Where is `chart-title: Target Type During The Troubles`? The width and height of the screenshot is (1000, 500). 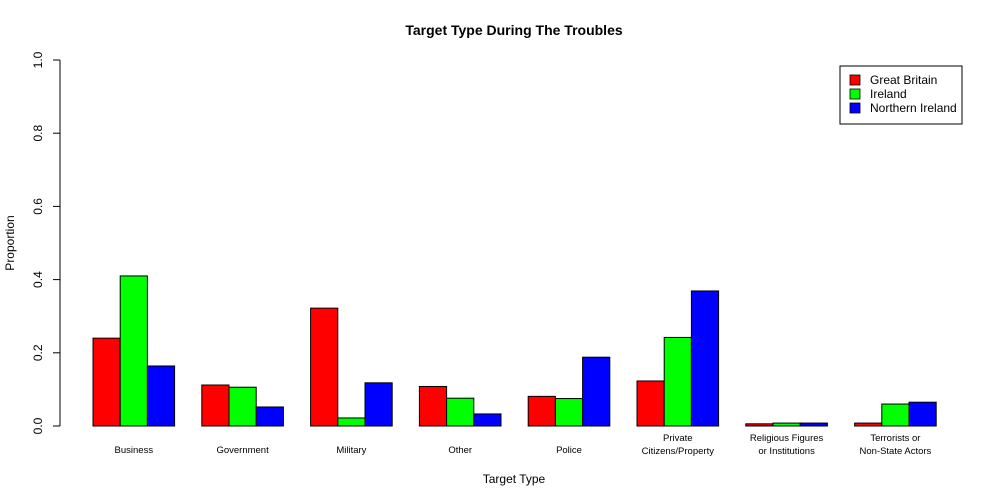
chart-title: Target Type During The Troubles is located at coordinates (513, 30).